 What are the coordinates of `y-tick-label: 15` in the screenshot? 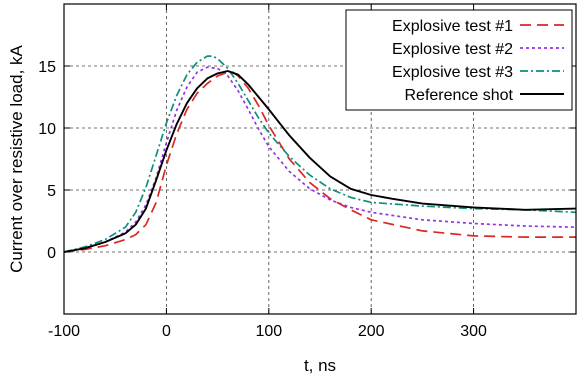 It's located at (47, 67).